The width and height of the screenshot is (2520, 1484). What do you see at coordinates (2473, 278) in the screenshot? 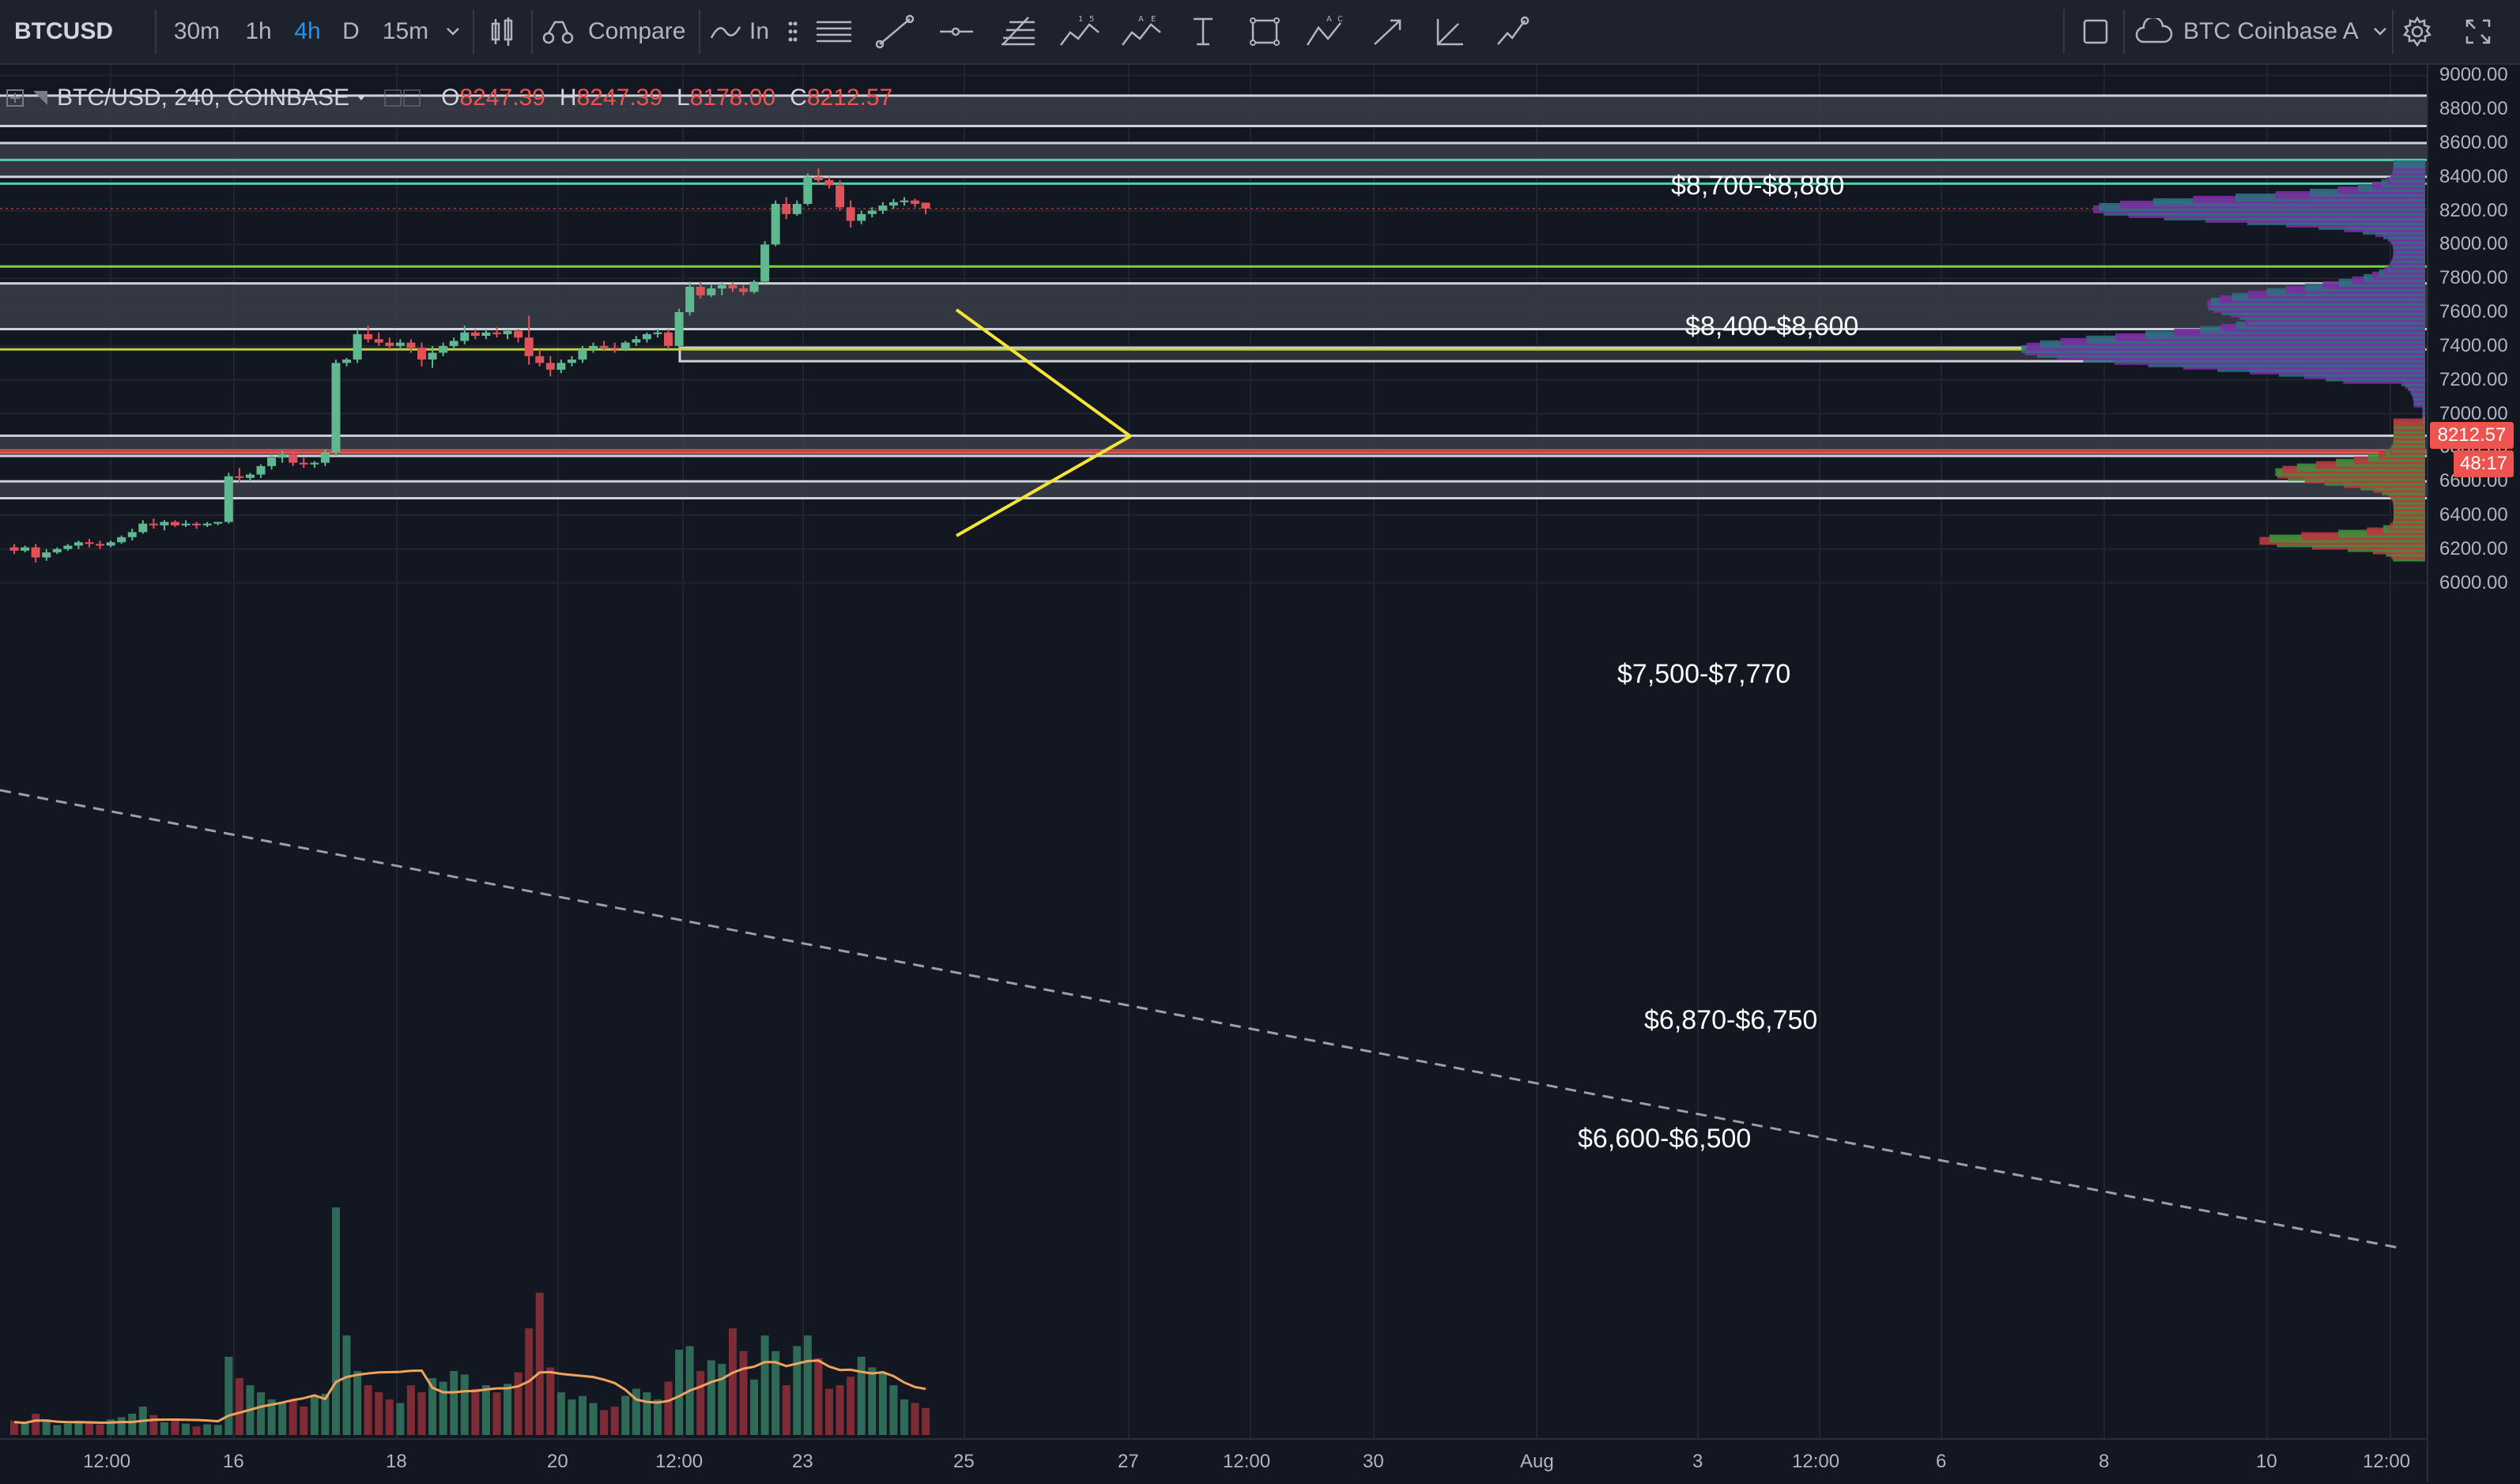
I see `price-axis-label: 7800.00` at bounding box center [2473, 278].